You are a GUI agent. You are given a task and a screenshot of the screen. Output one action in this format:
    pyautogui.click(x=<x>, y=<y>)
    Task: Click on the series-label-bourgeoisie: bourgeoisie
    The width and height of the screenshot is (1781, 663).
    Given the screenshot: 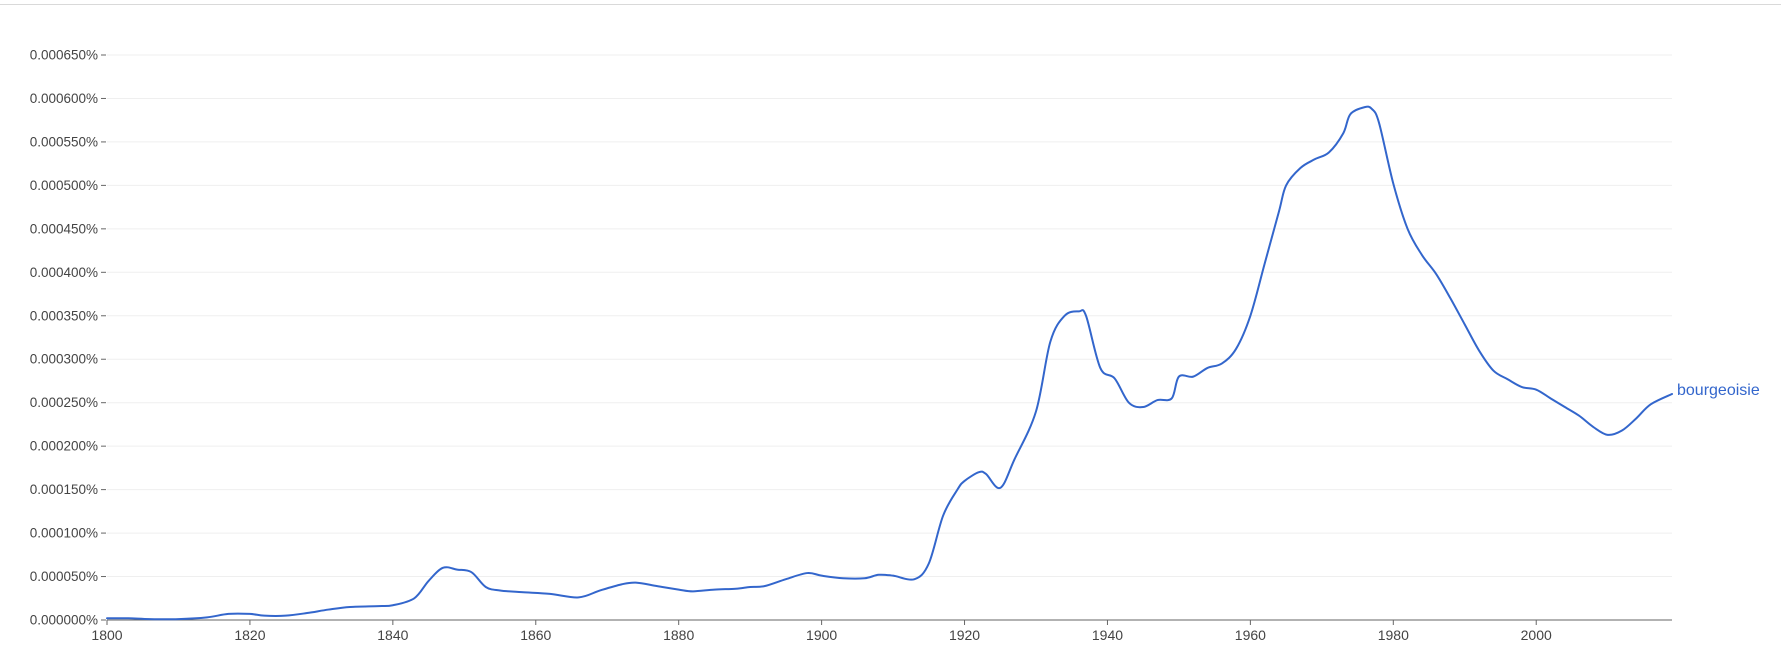 What is the action you would take?
    pyautogui.click(x=1718, y=390)
    